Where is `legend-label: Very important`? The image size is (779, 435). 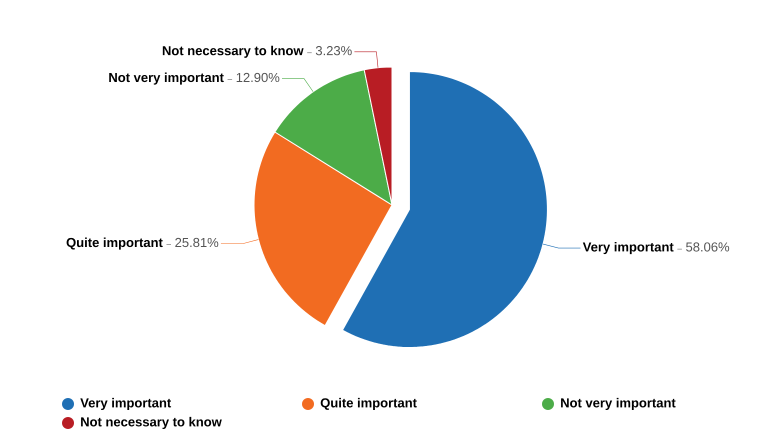 legend-label: Very important is located at coordinates (126, 404).